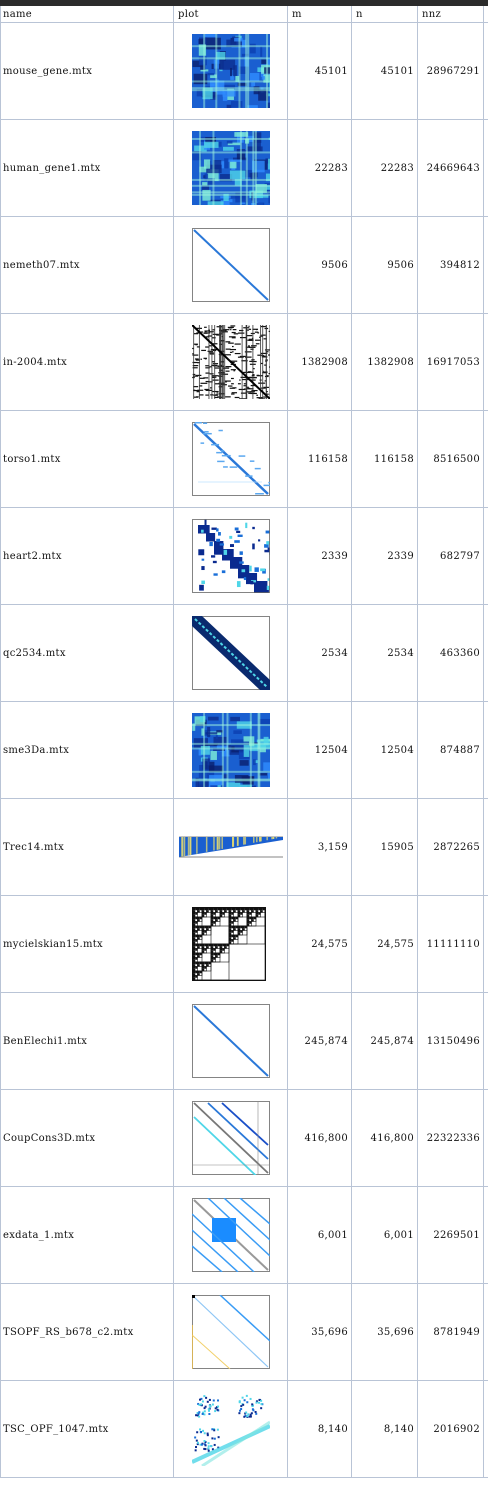  I want to click on matrix-name: mycielskian15.mtx, so click(87, 944).